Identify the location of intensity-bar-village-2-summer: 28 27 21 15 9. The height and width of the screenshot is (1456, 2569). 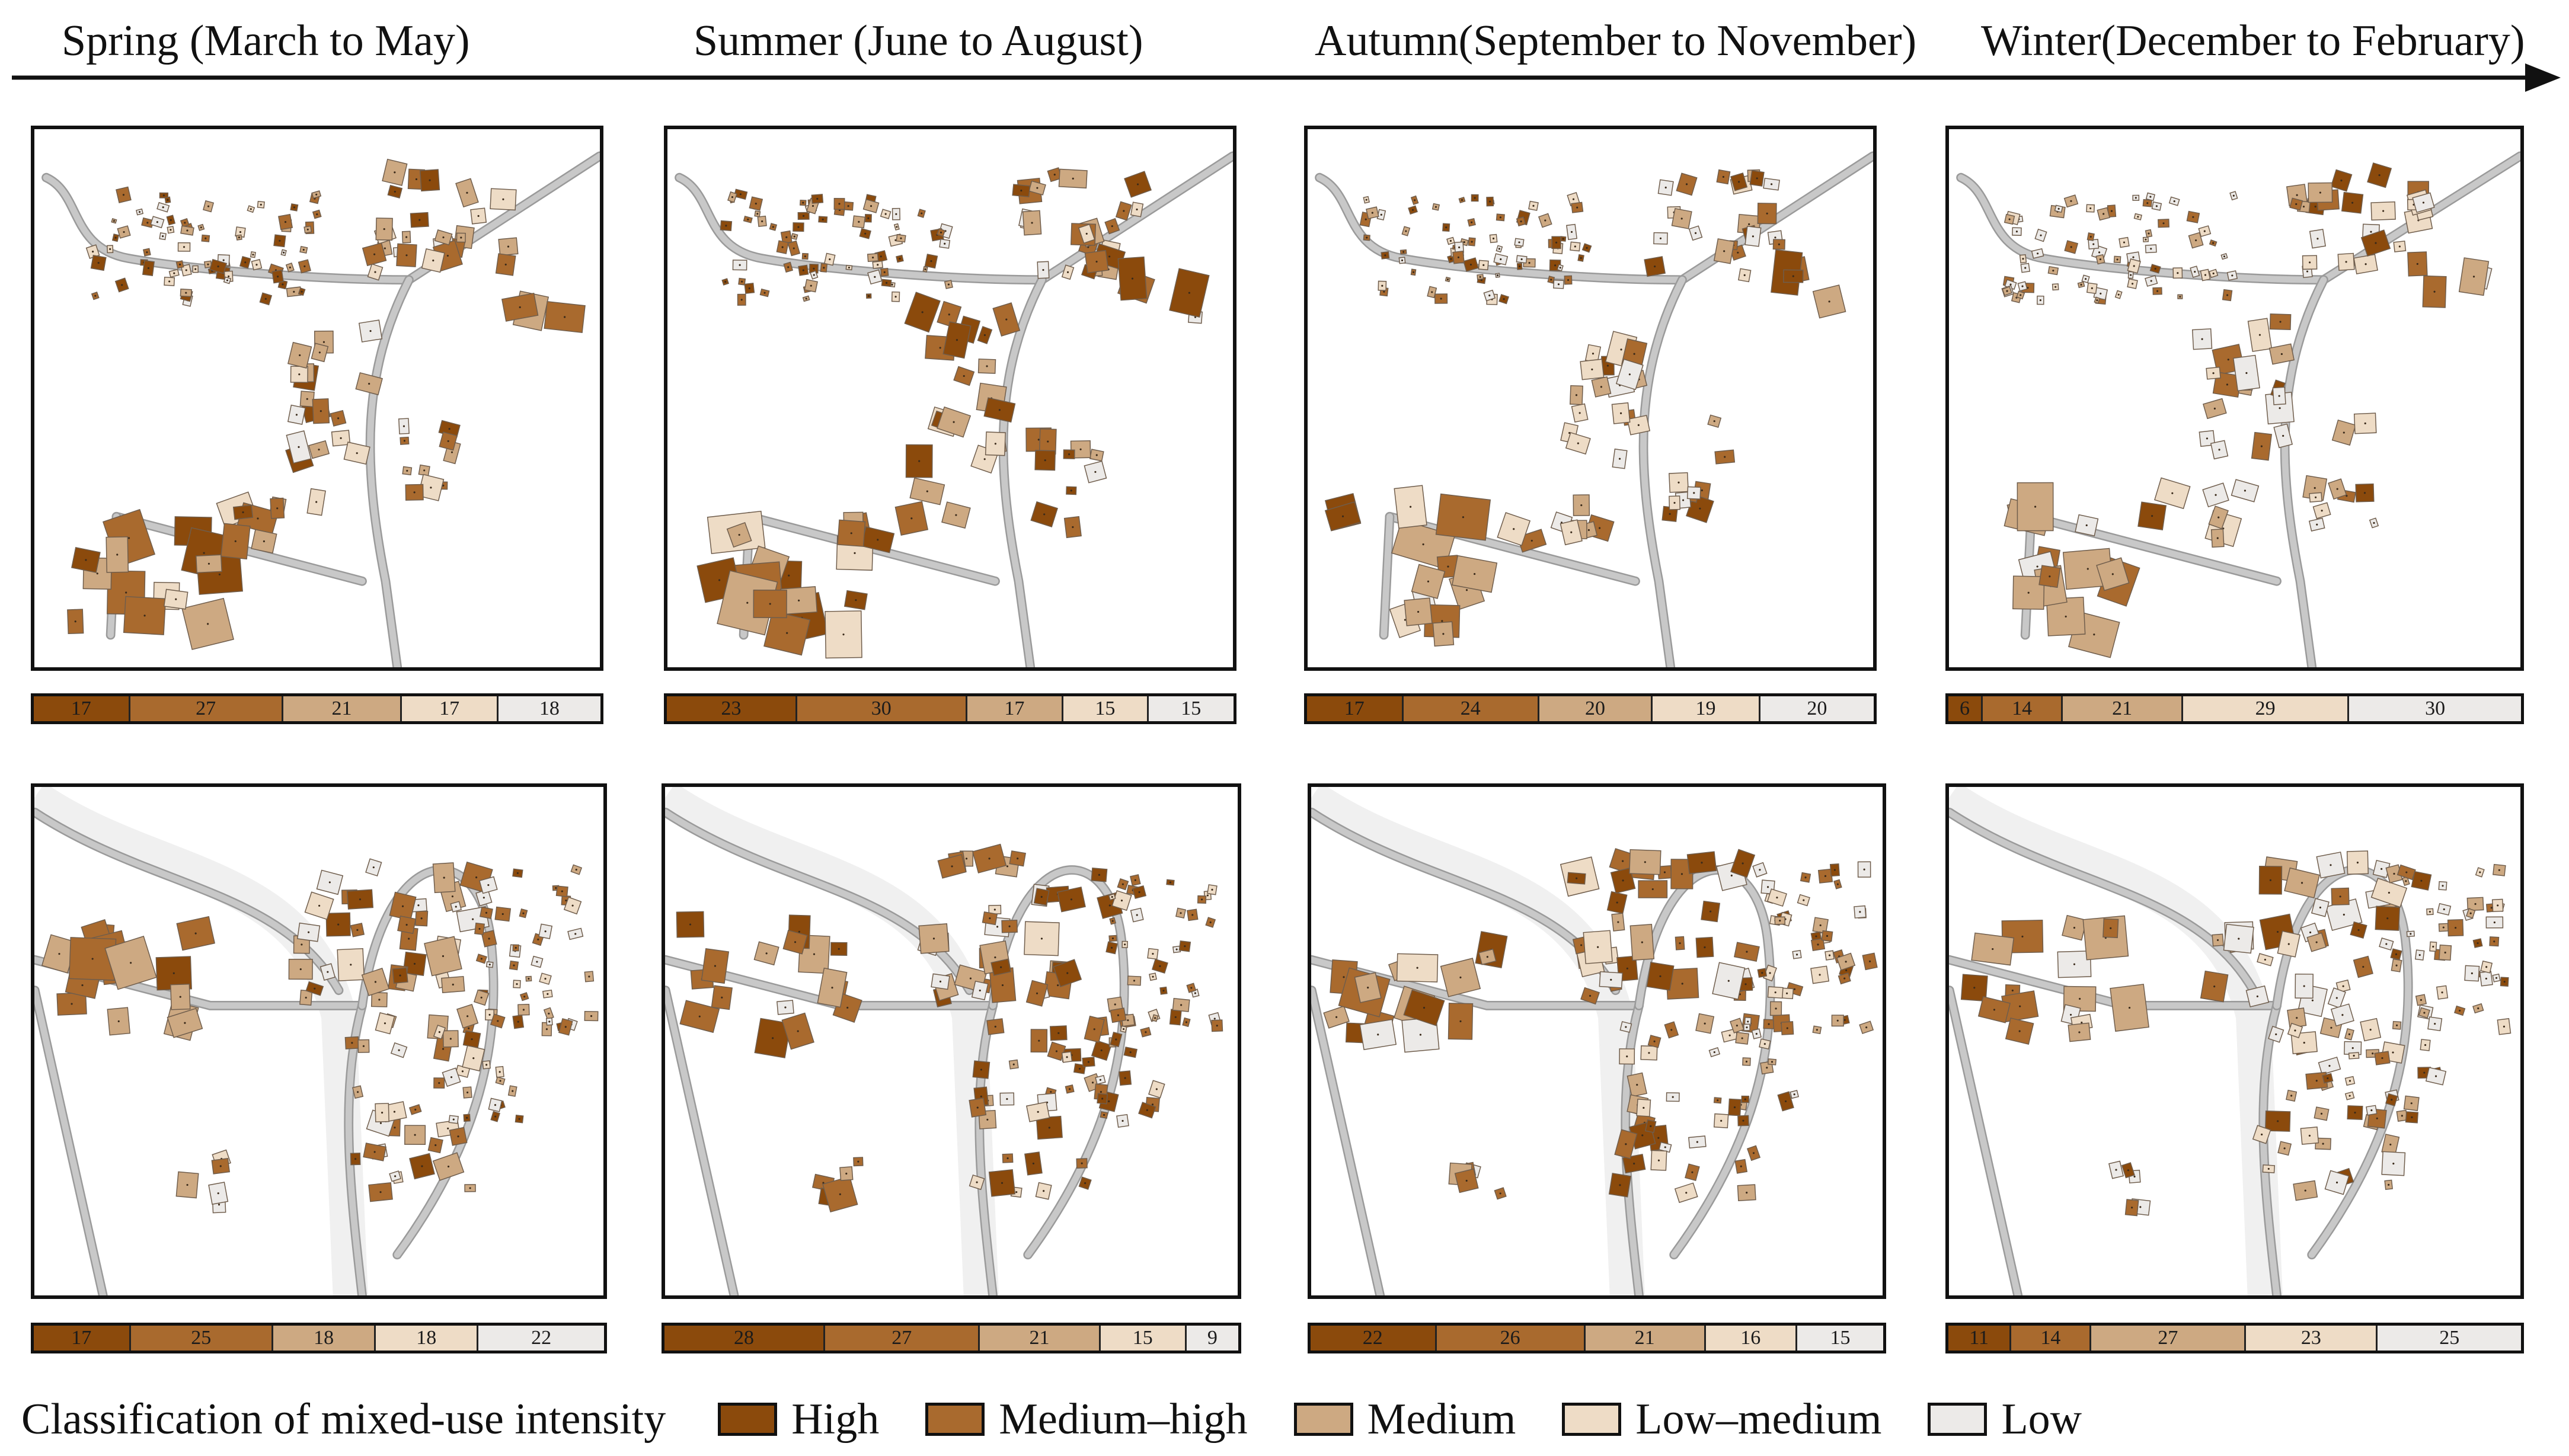
(951, 1338).